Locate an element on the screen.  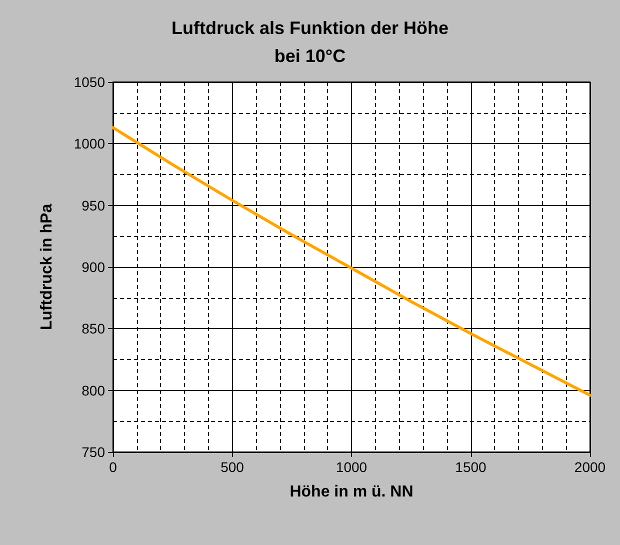
x-axis-title: Höhe in m ü. NN is located at coordinates (352, 492).